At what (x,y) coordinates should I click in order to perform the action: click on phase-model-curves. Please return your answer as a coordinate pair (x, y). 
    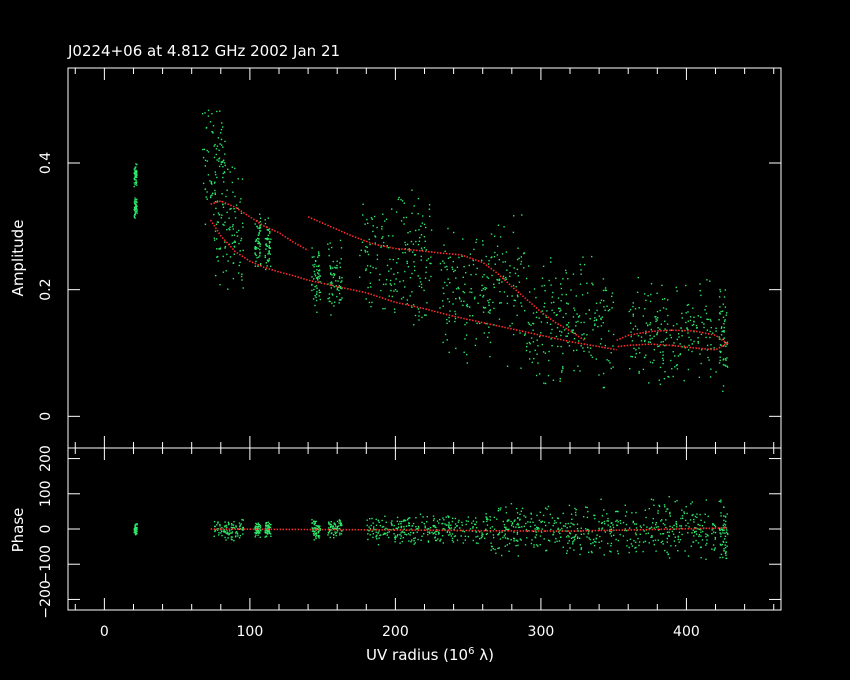
    Looking at the image, I should click on (469, 529).